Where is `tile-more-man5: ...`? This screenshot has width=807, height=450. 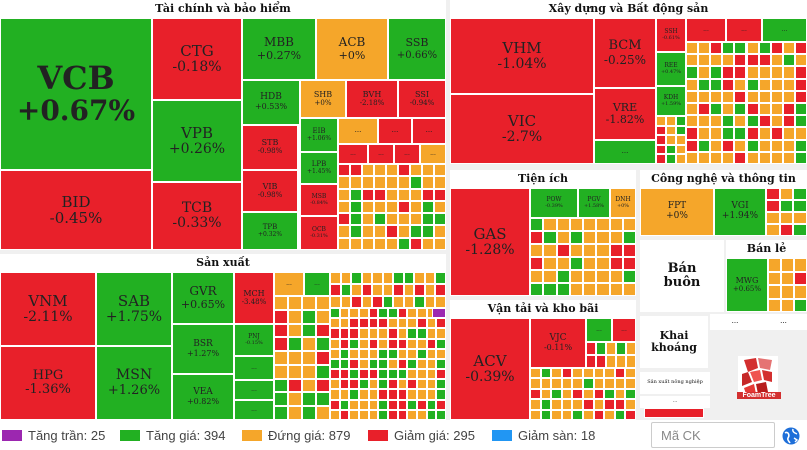 tile-more-man5: ... is located at coordinates (317, 284).